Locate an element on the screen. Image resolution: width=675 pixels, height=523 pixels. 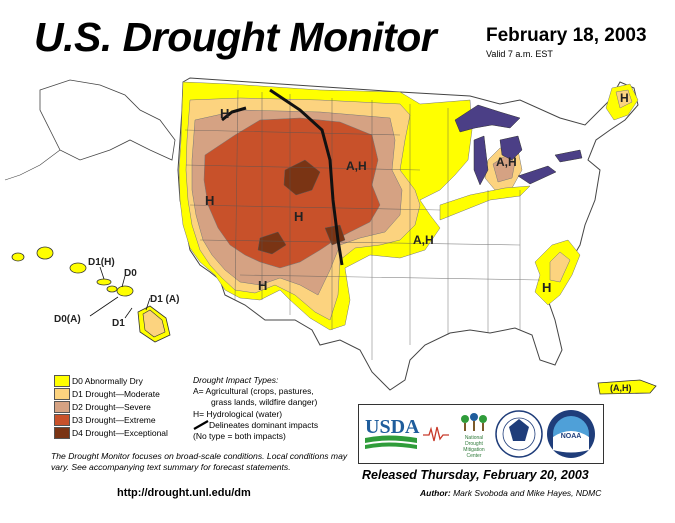
legend-item-d3: D3 Drought—Extreme is located at coordinates (105, 419).